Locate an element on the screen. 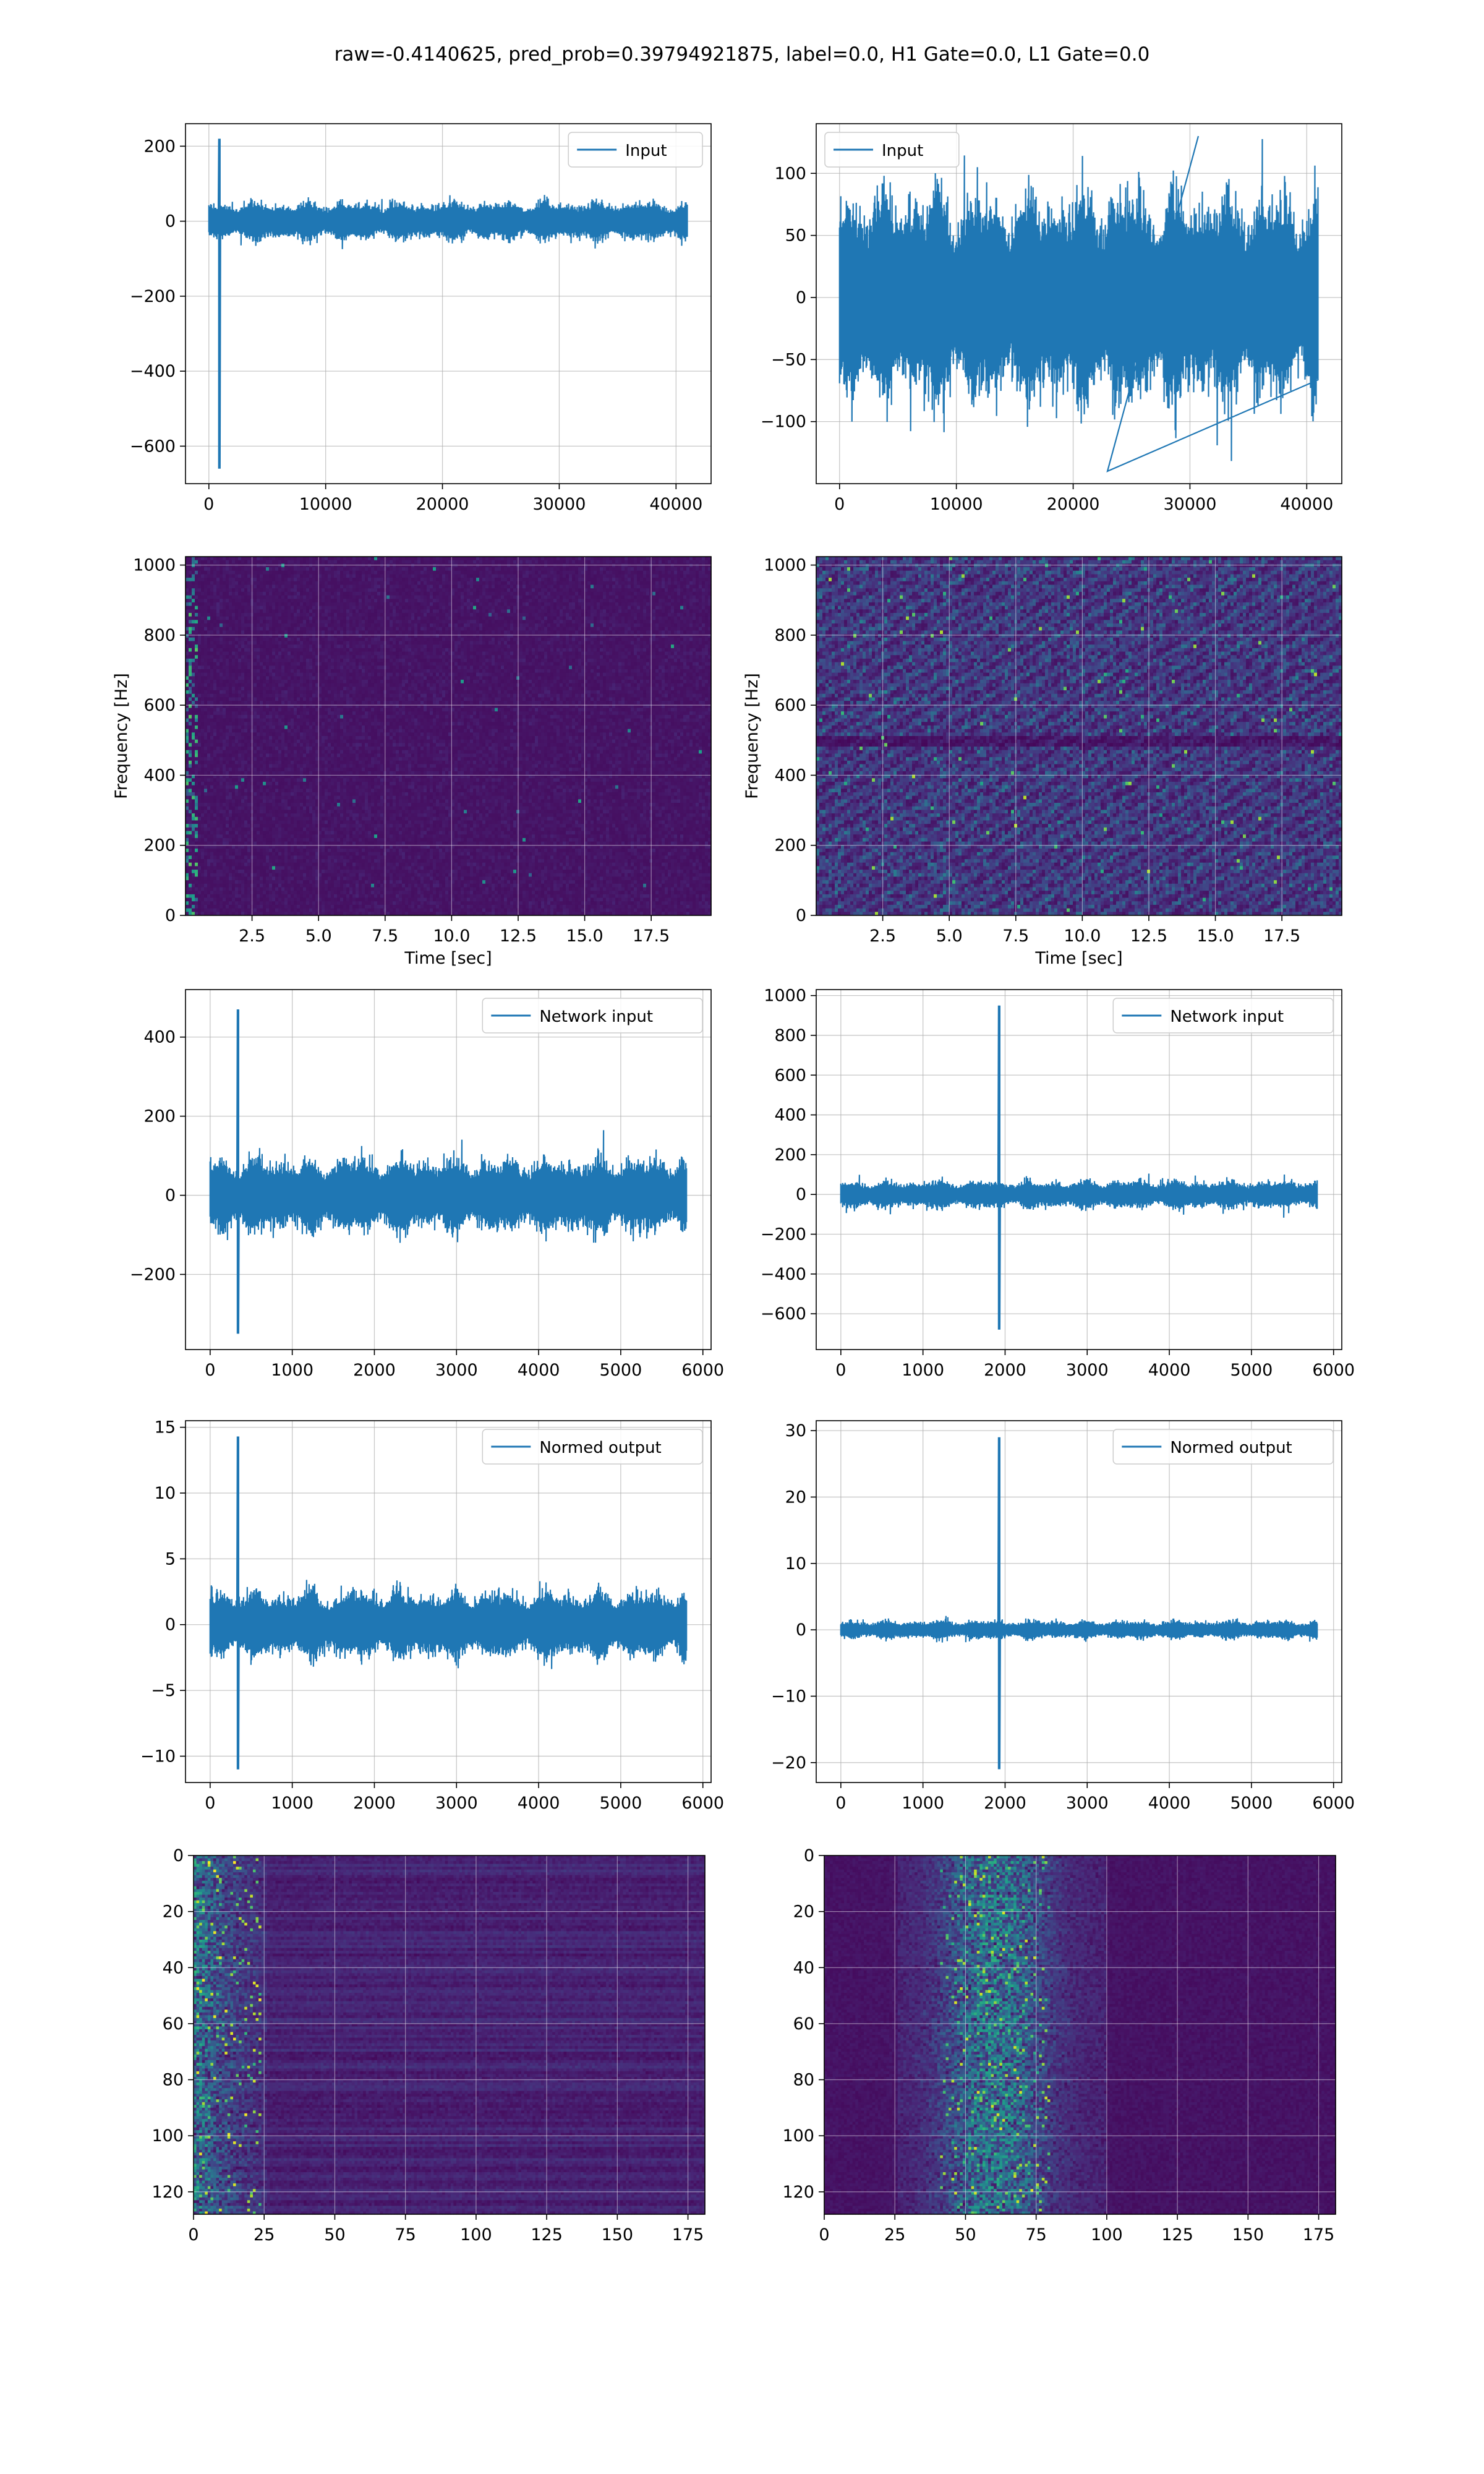 Image resolution: width=1484 pixels, height=2474 pixels. legend-label: Normed output is located at coordinates (600, 1448).